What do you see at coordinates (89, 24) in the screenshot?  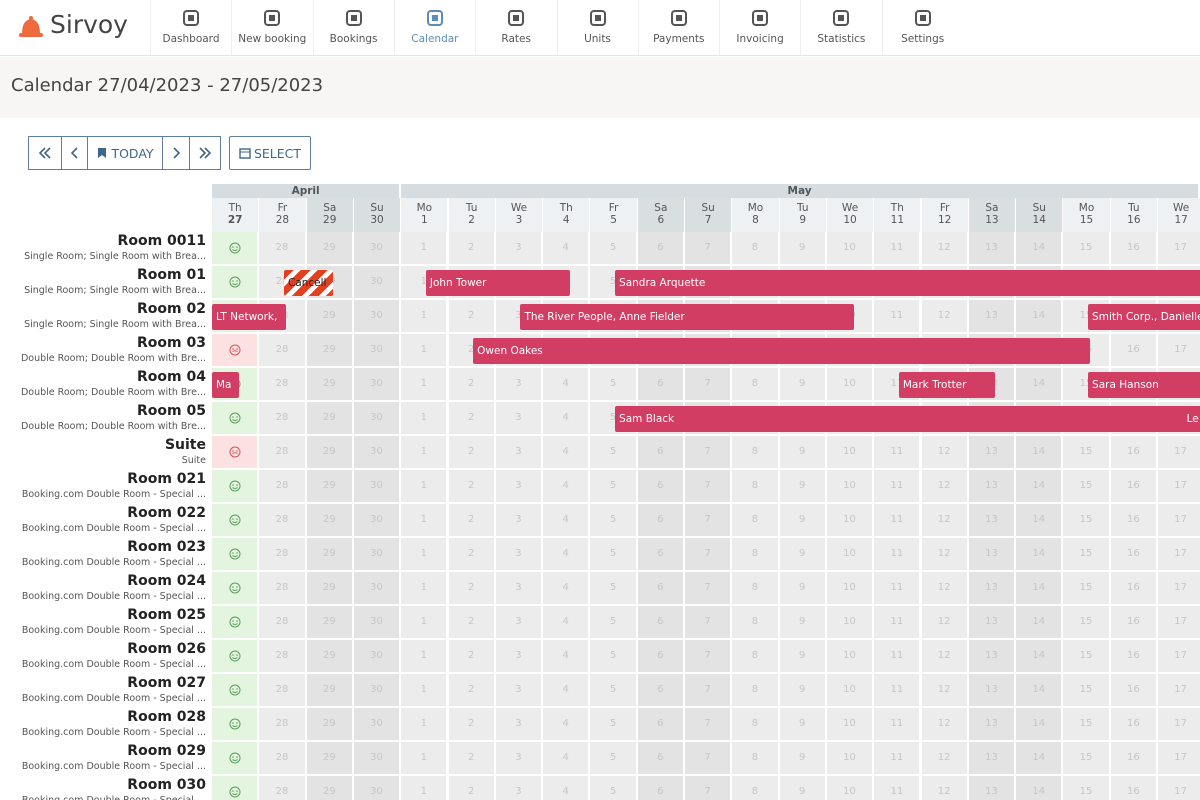 I see `logo: Sirvoy` at bounding box center [89, 24].